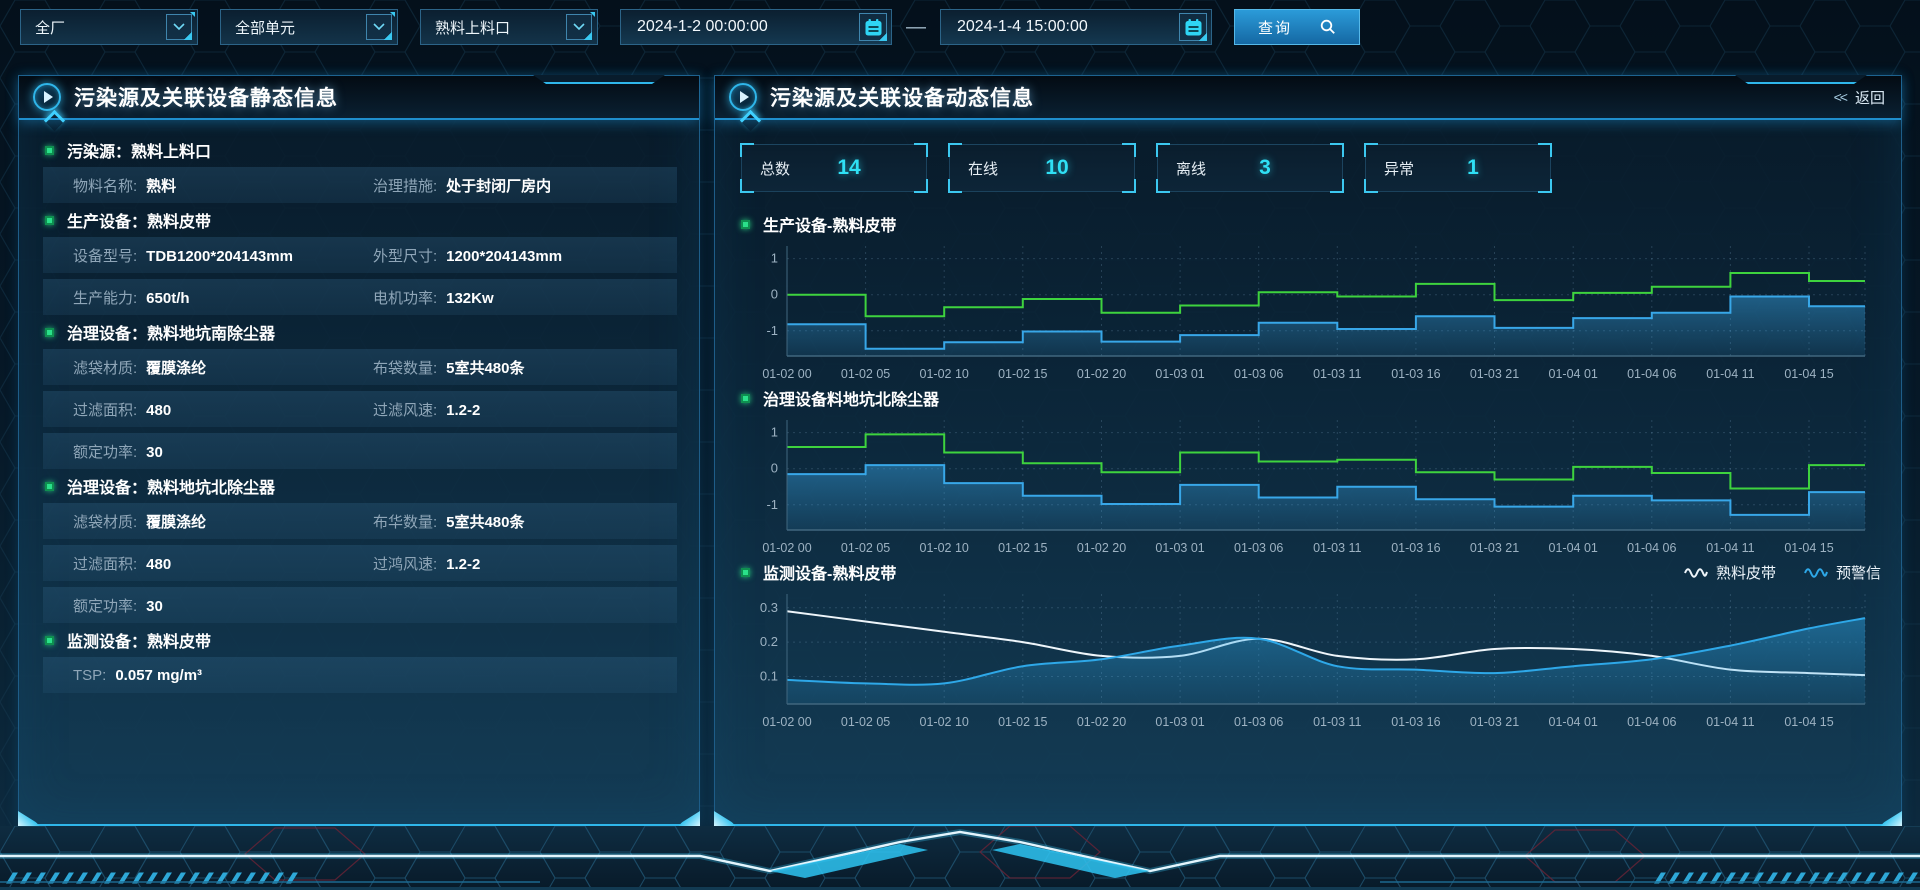 This screenshot has width=1920, height=890. I want to click on search-button-label: 查询, so click(1274, 28).